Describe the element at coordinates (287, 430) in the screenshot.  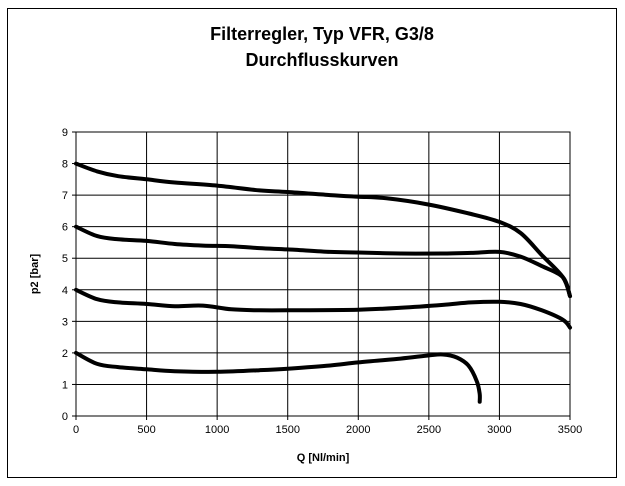
I see `x-tick-label-3: 1500` at that location.